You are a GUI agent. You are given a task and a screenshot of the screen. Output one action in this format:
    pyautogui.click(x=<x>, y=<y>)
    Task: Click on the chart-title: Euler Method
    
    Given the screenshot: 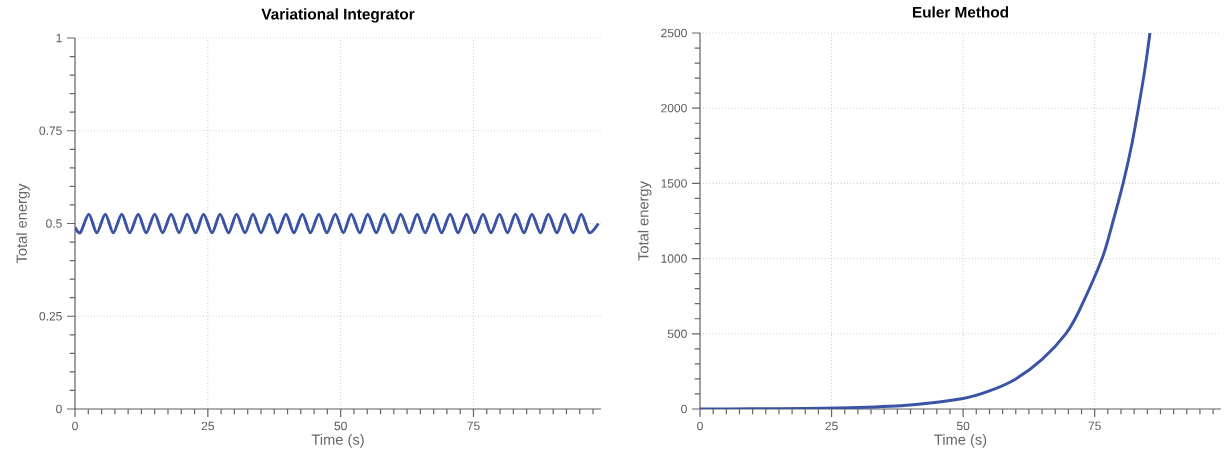 What is the action you would take?
    pyautogui.click(x=960, y=12)
    